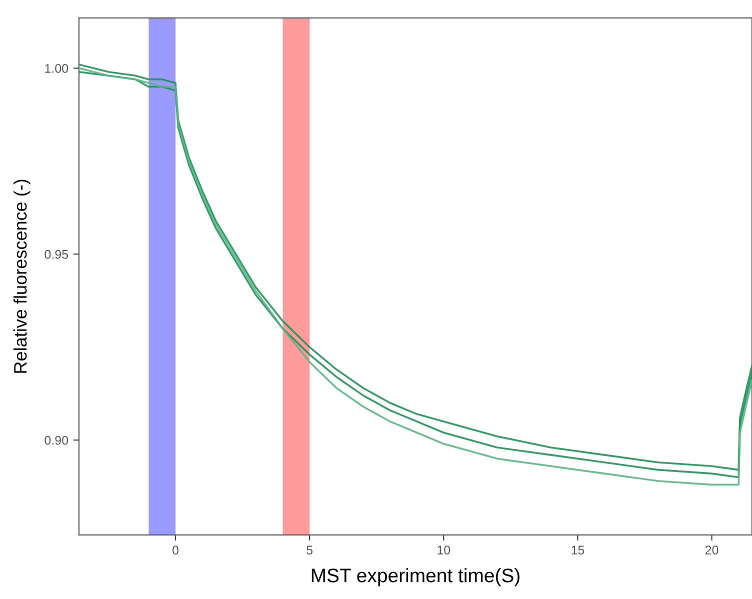  What do you see at coordinates (416, 577) in the screenshot?
I see `x-axis-title: MST experiment time(S)` at bounding box center [416, 577].